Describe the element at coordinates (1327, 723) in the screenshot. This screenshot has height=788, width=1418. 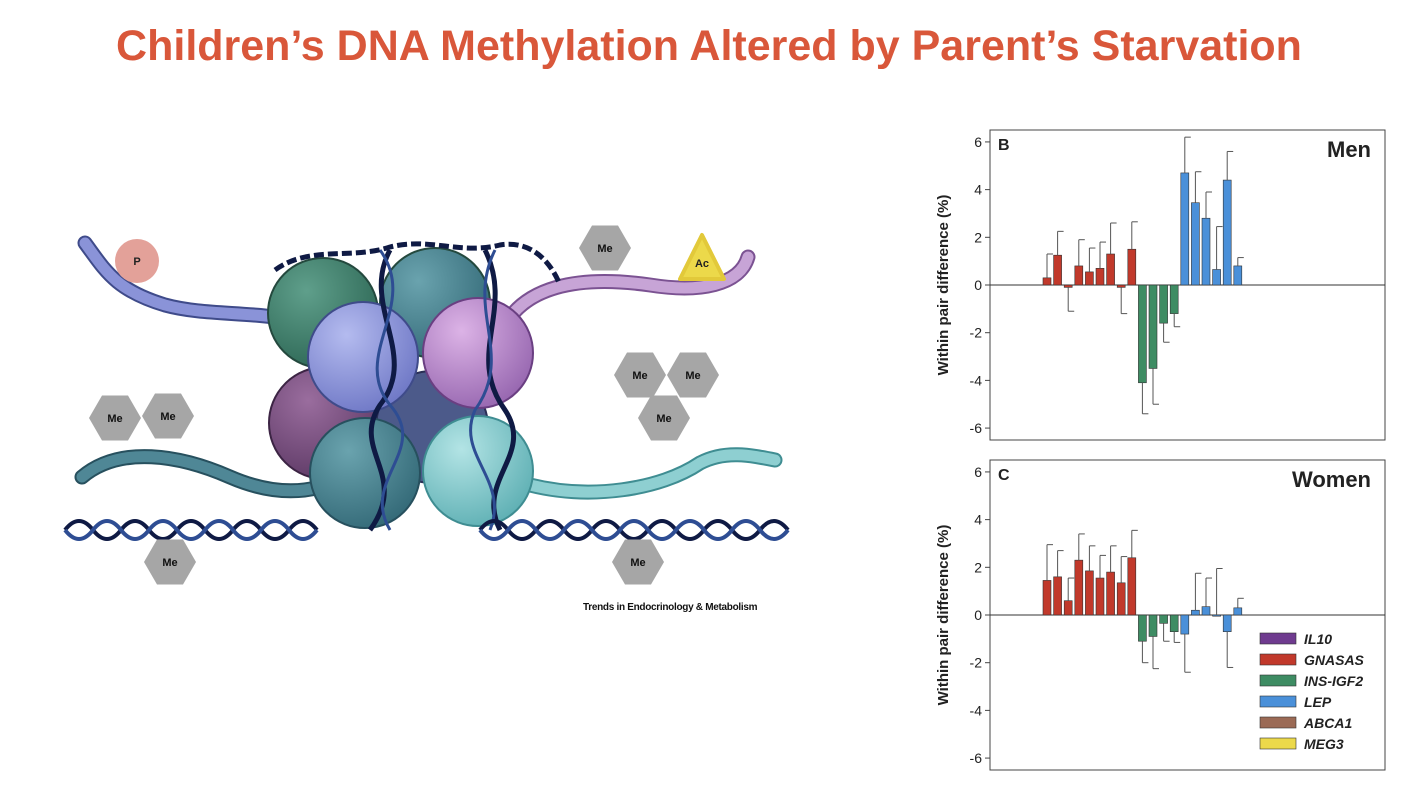
I see `legend-label: ABCA1` at that location.